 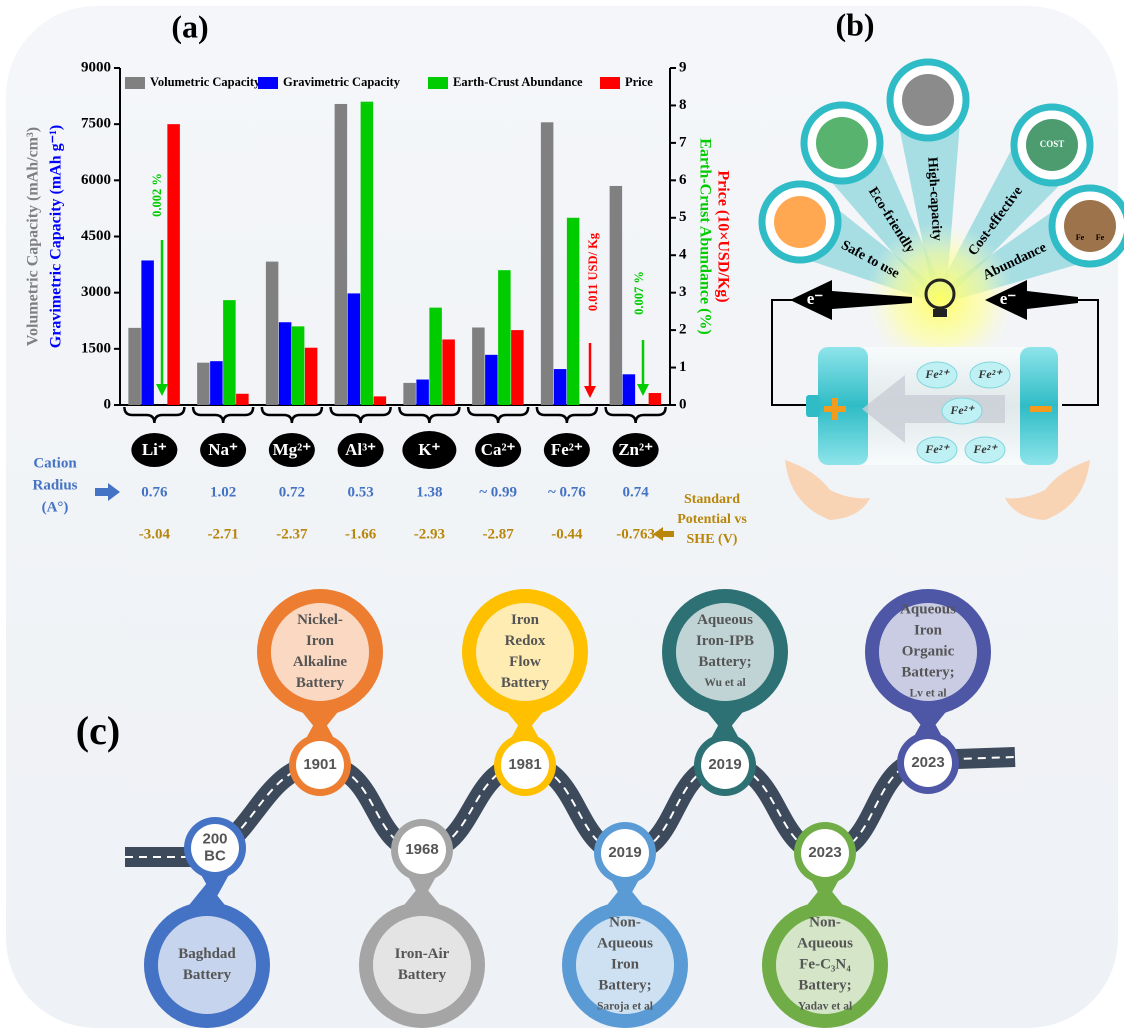 I want to click on standard-potential: -2.71, so click(x=223, y=534).